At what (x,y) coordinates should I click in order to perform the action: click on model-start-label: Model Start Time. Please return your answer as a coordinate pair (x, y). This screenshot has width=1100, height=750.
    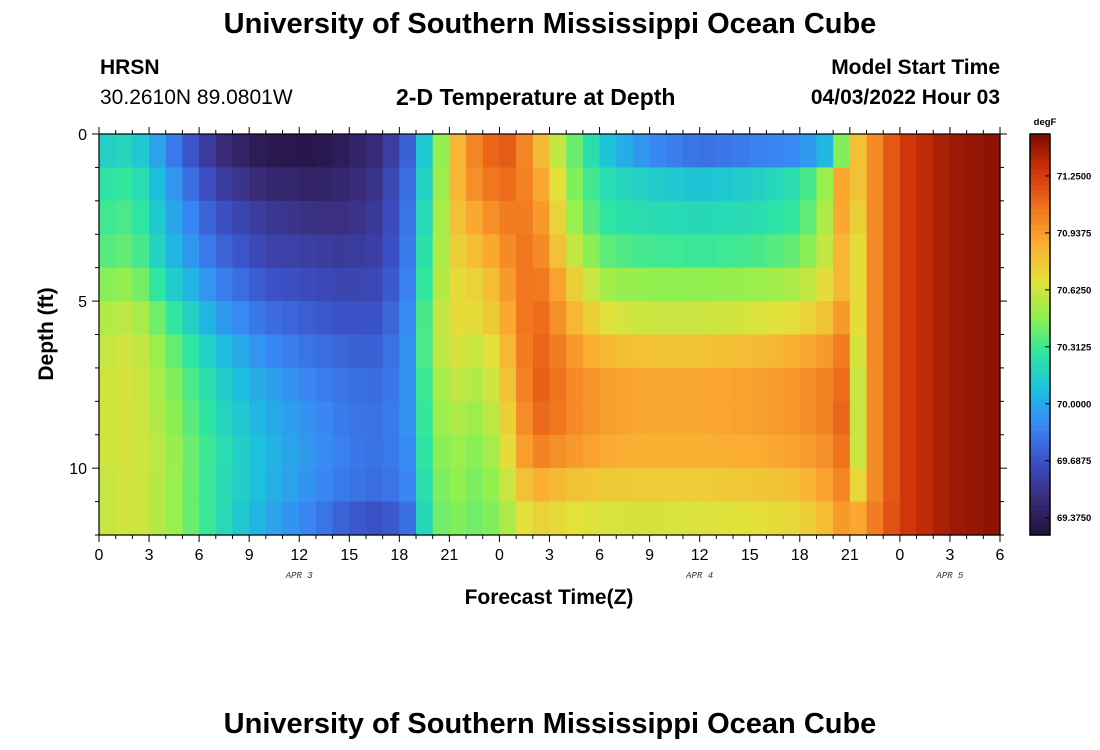
    Looking at the image, I should click on (915, 67).